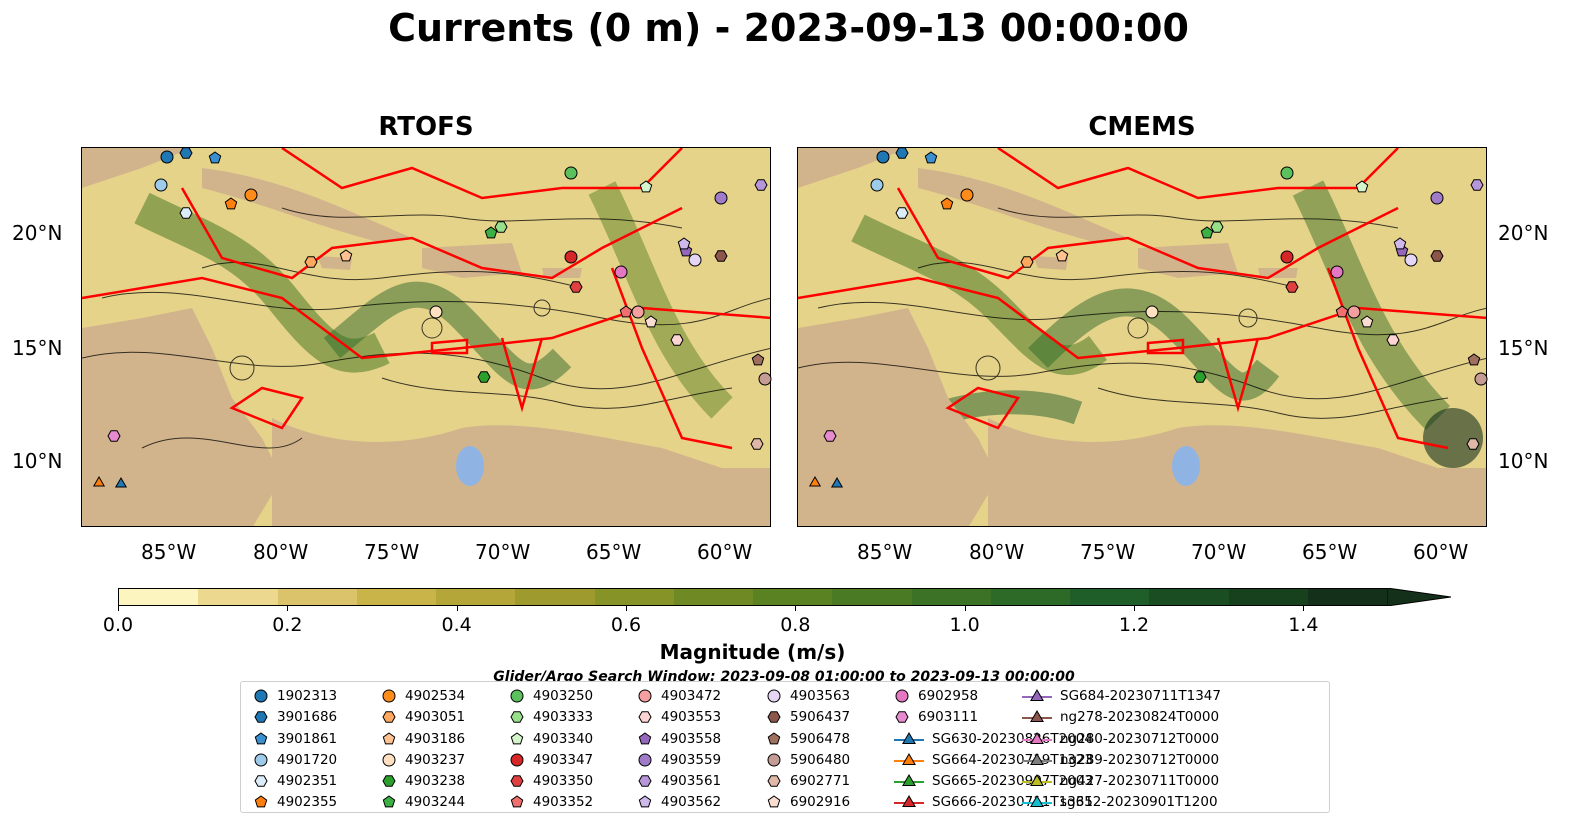 Image resolution: width=1577 pixels, height=829 pixels. What do you see at coordinates (993, 760) in the screenshot?
I see `legend-item: SG664-20230719T1323` at bounding box center [993, 760].